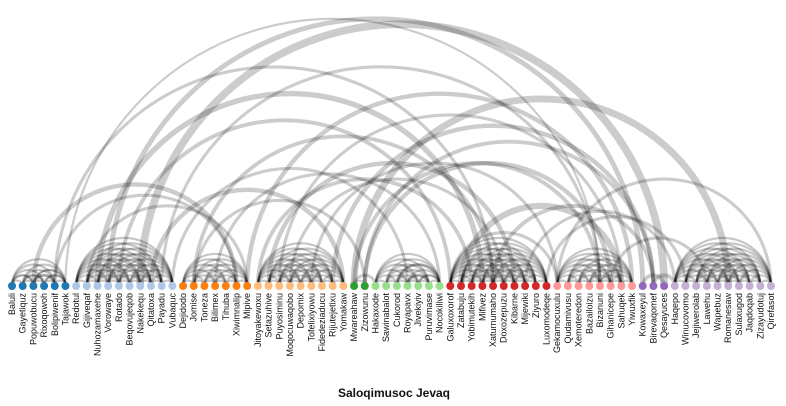 Image resolution: width=786 pixels, height=406 pixels. I want to click on node-label: Xiwimnalip, so click(236, 314).